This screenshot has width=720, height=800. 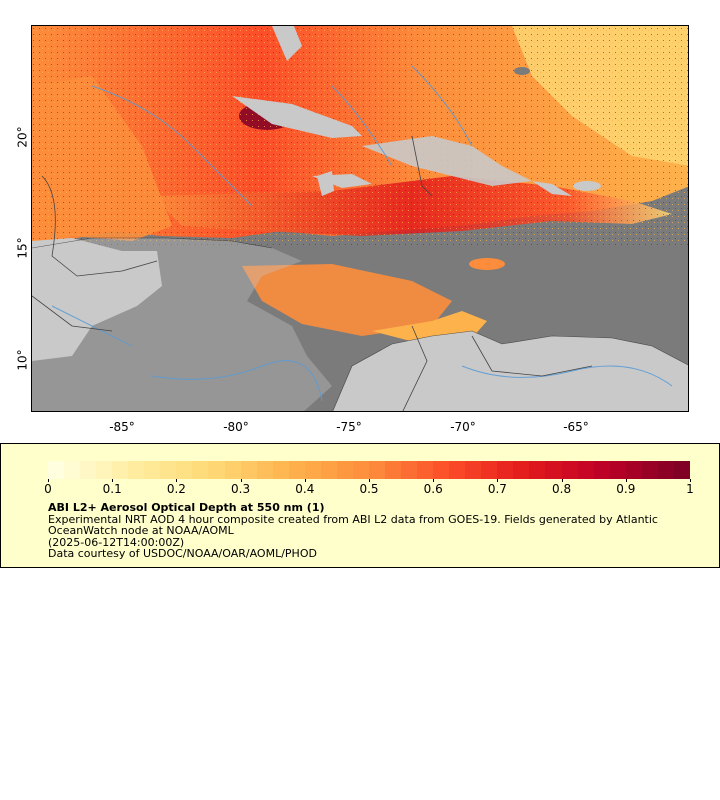 What do you see at coordinates (487, 264) in the screenshot?
I see `aerosol-patch-small` at bounding box center [487, 264].